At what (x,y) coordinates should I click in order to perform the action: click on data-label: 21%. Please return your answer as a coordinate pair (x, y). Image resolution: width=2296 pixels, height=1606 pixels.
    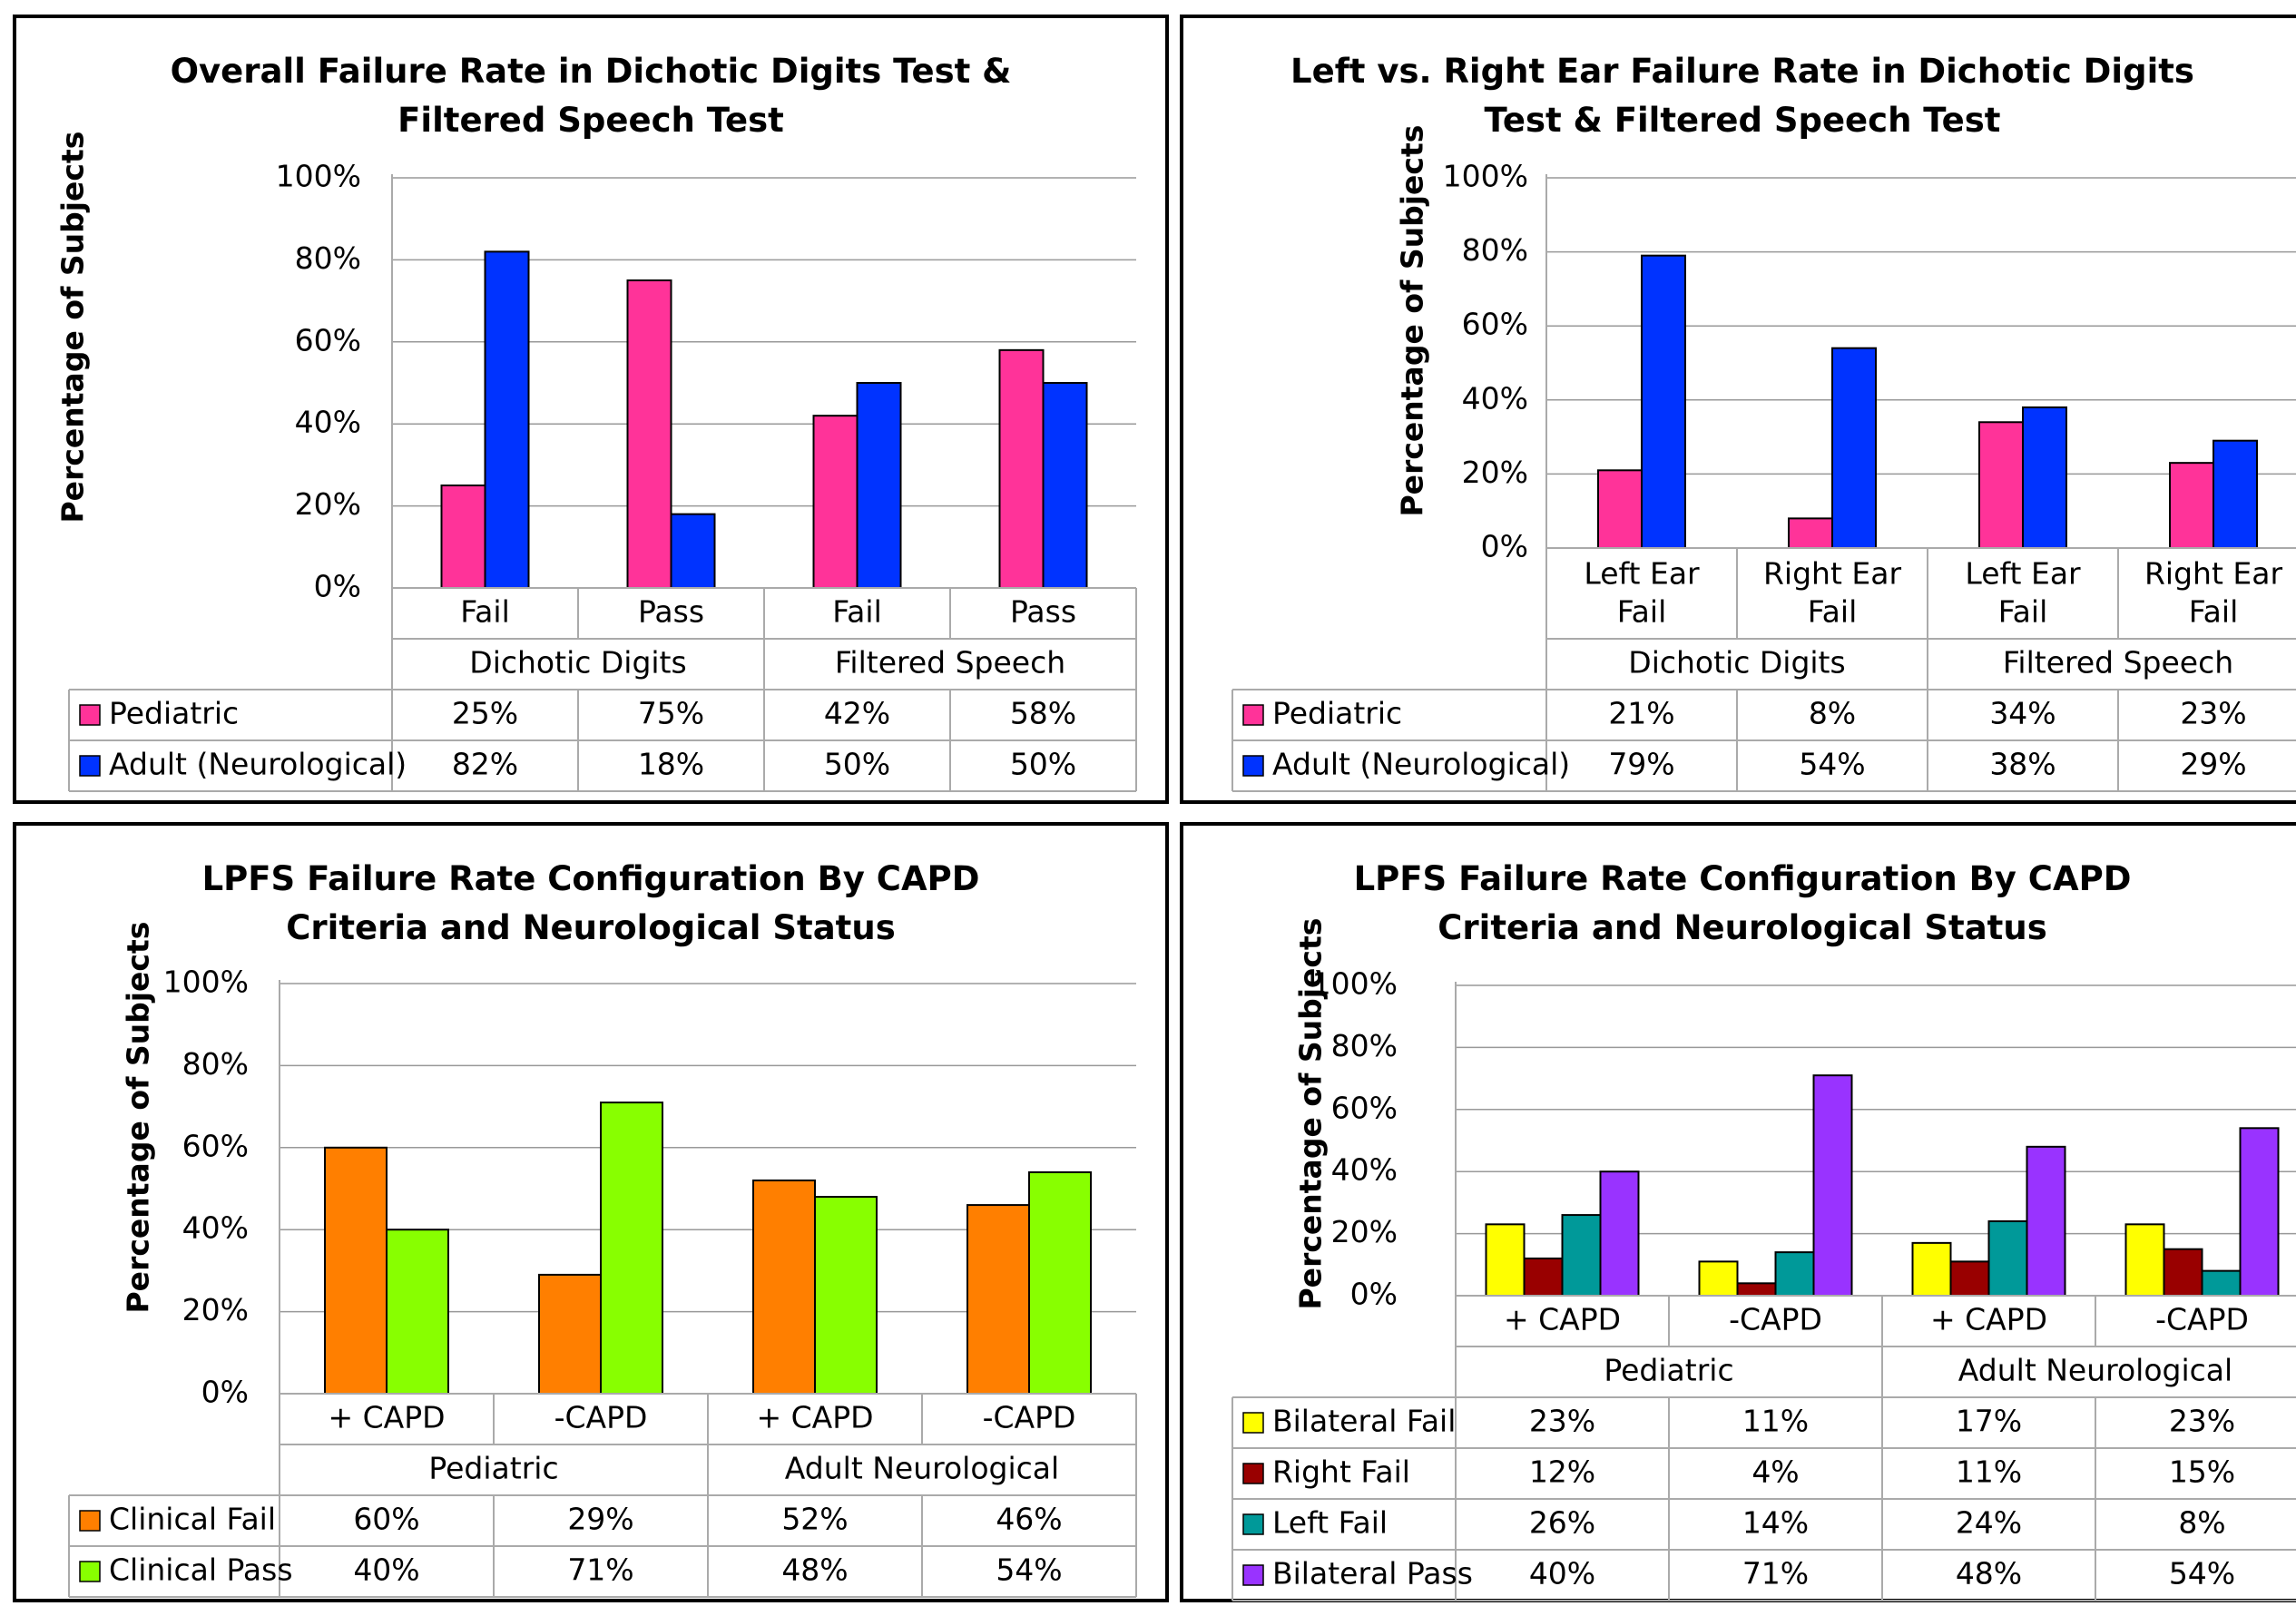
    Looking at the image, I should click on (1641, 713).